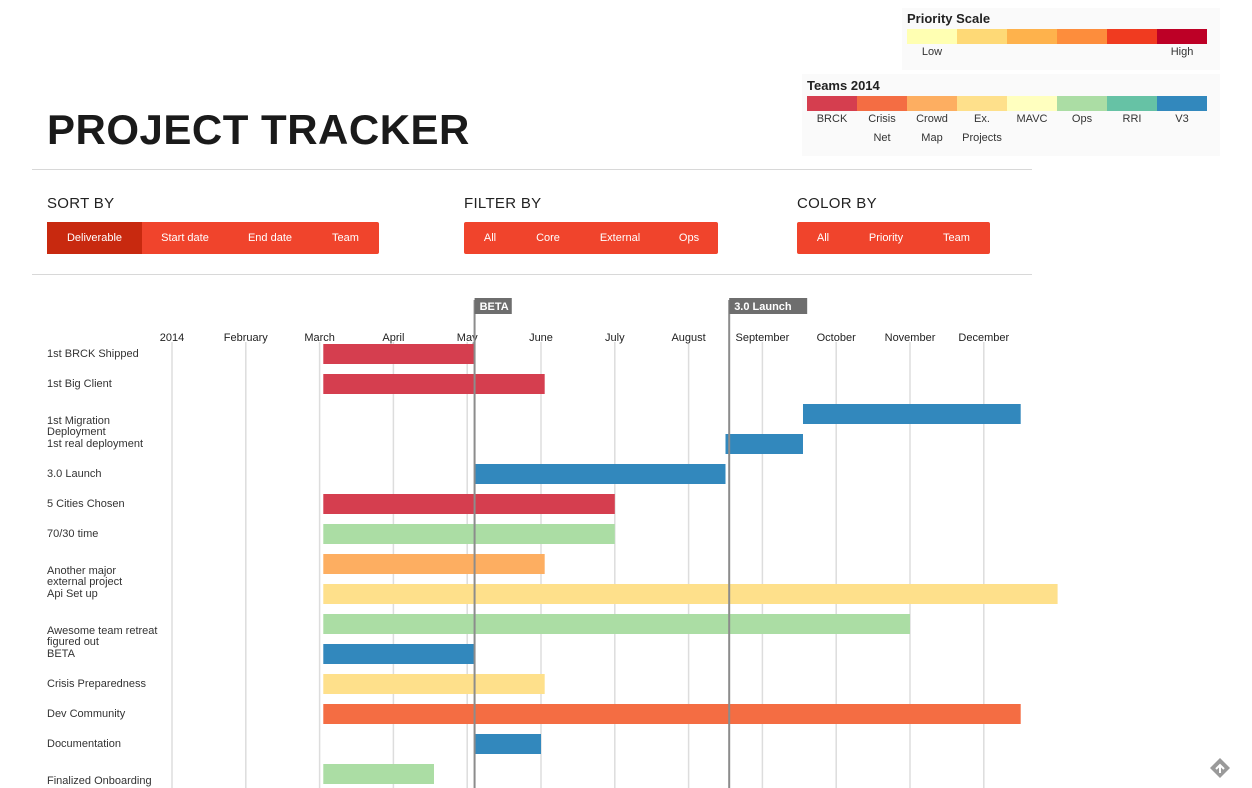  I want to click on team-label-4: Ex. Projects, so click(982, 128).